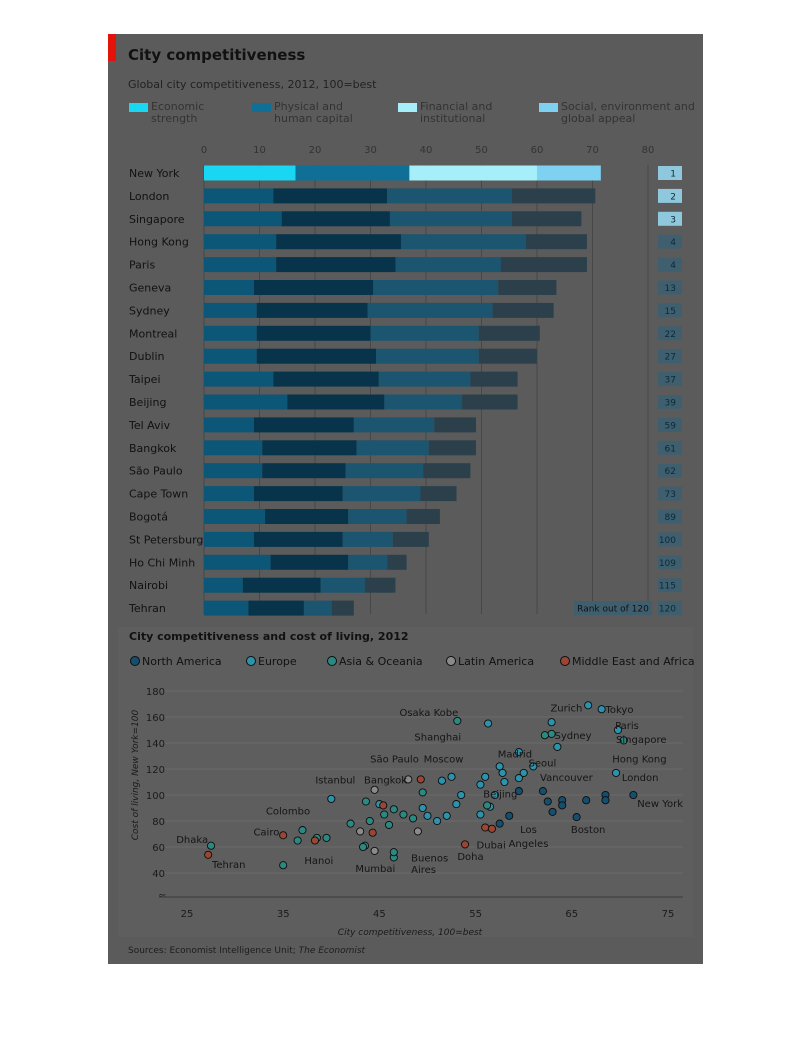  I want to click on bar-x-tick-label: 80, so click(648, 150).